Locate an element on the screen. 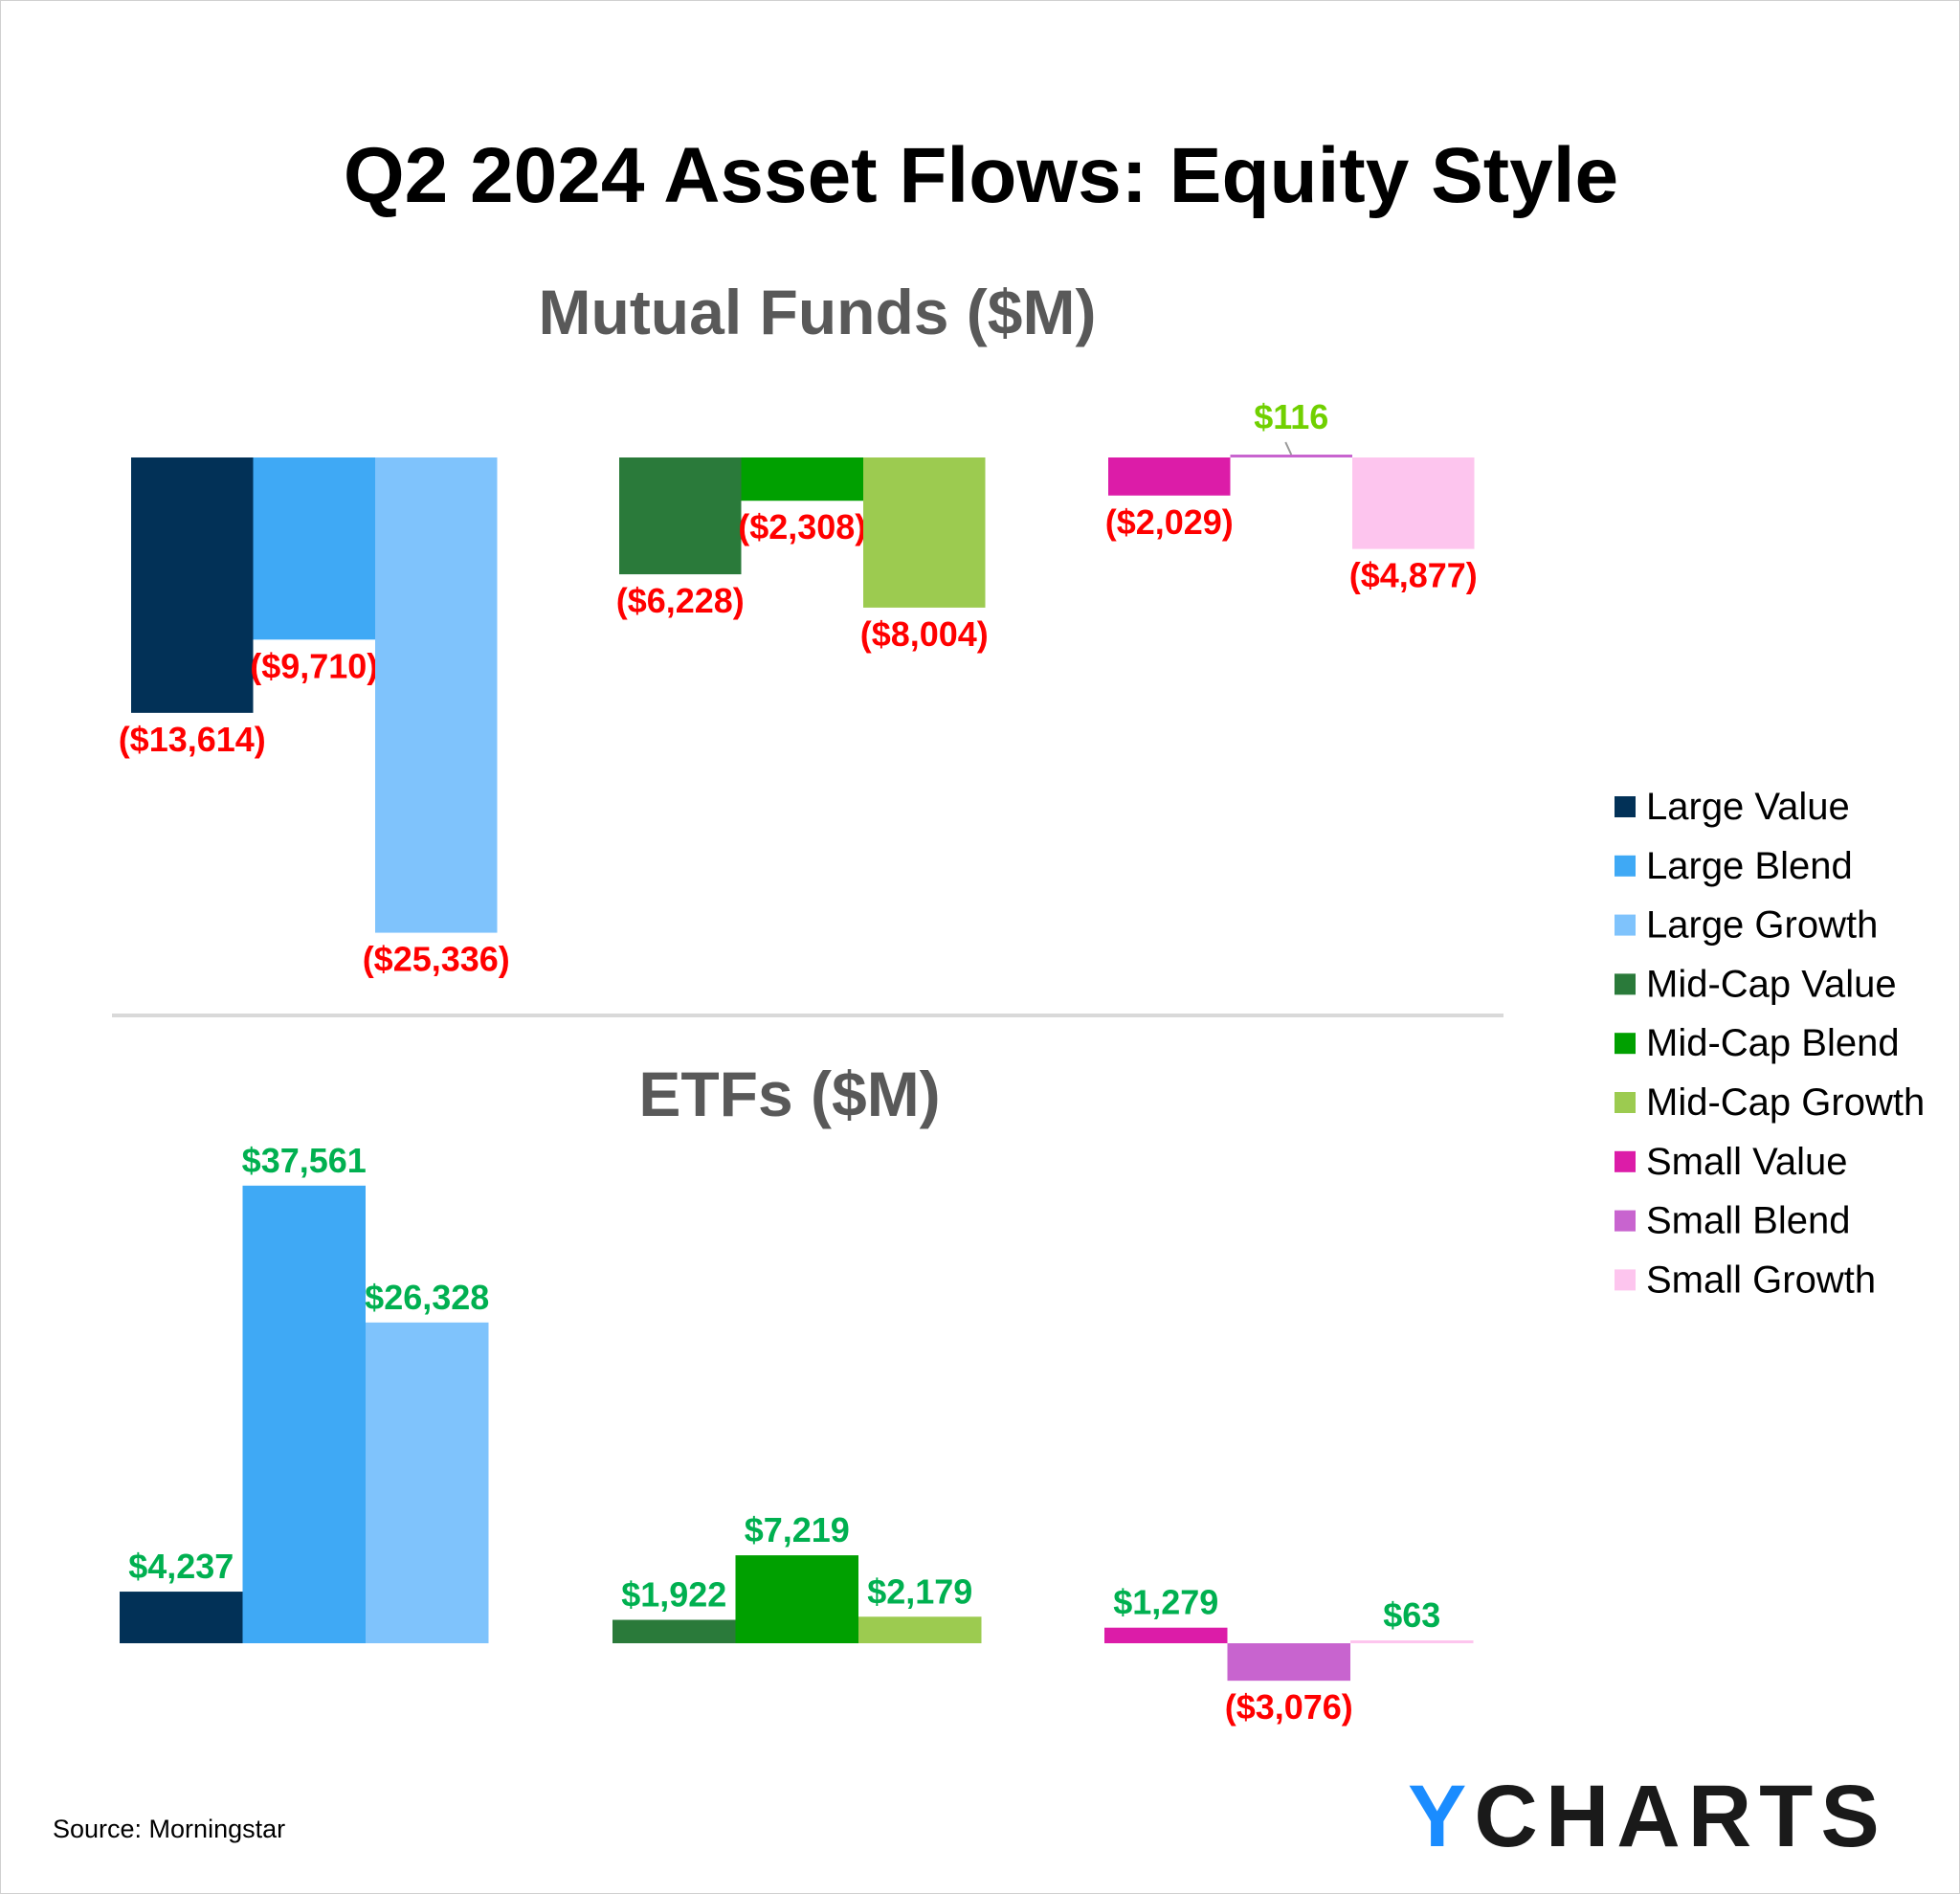 This screenshot has height=1894, width=1960. legend-label-large-growth: Large Growth is located at coordinates (1762, 925).